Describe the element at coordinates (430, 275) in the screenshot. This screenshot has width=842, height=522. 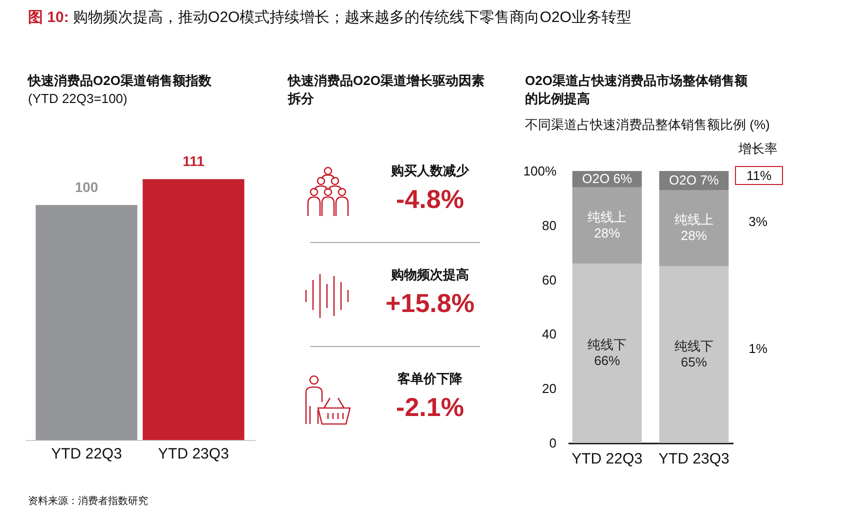
I see `text: 购物频次提高` at that location.